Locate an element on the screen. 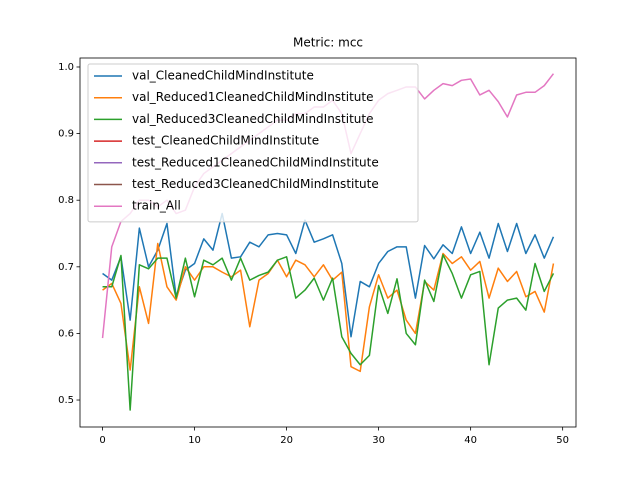 The width and height of the screenshot is (640, 480). legend-label: test_CleanedChildMindInstitute is located at coordinates (225, 141).